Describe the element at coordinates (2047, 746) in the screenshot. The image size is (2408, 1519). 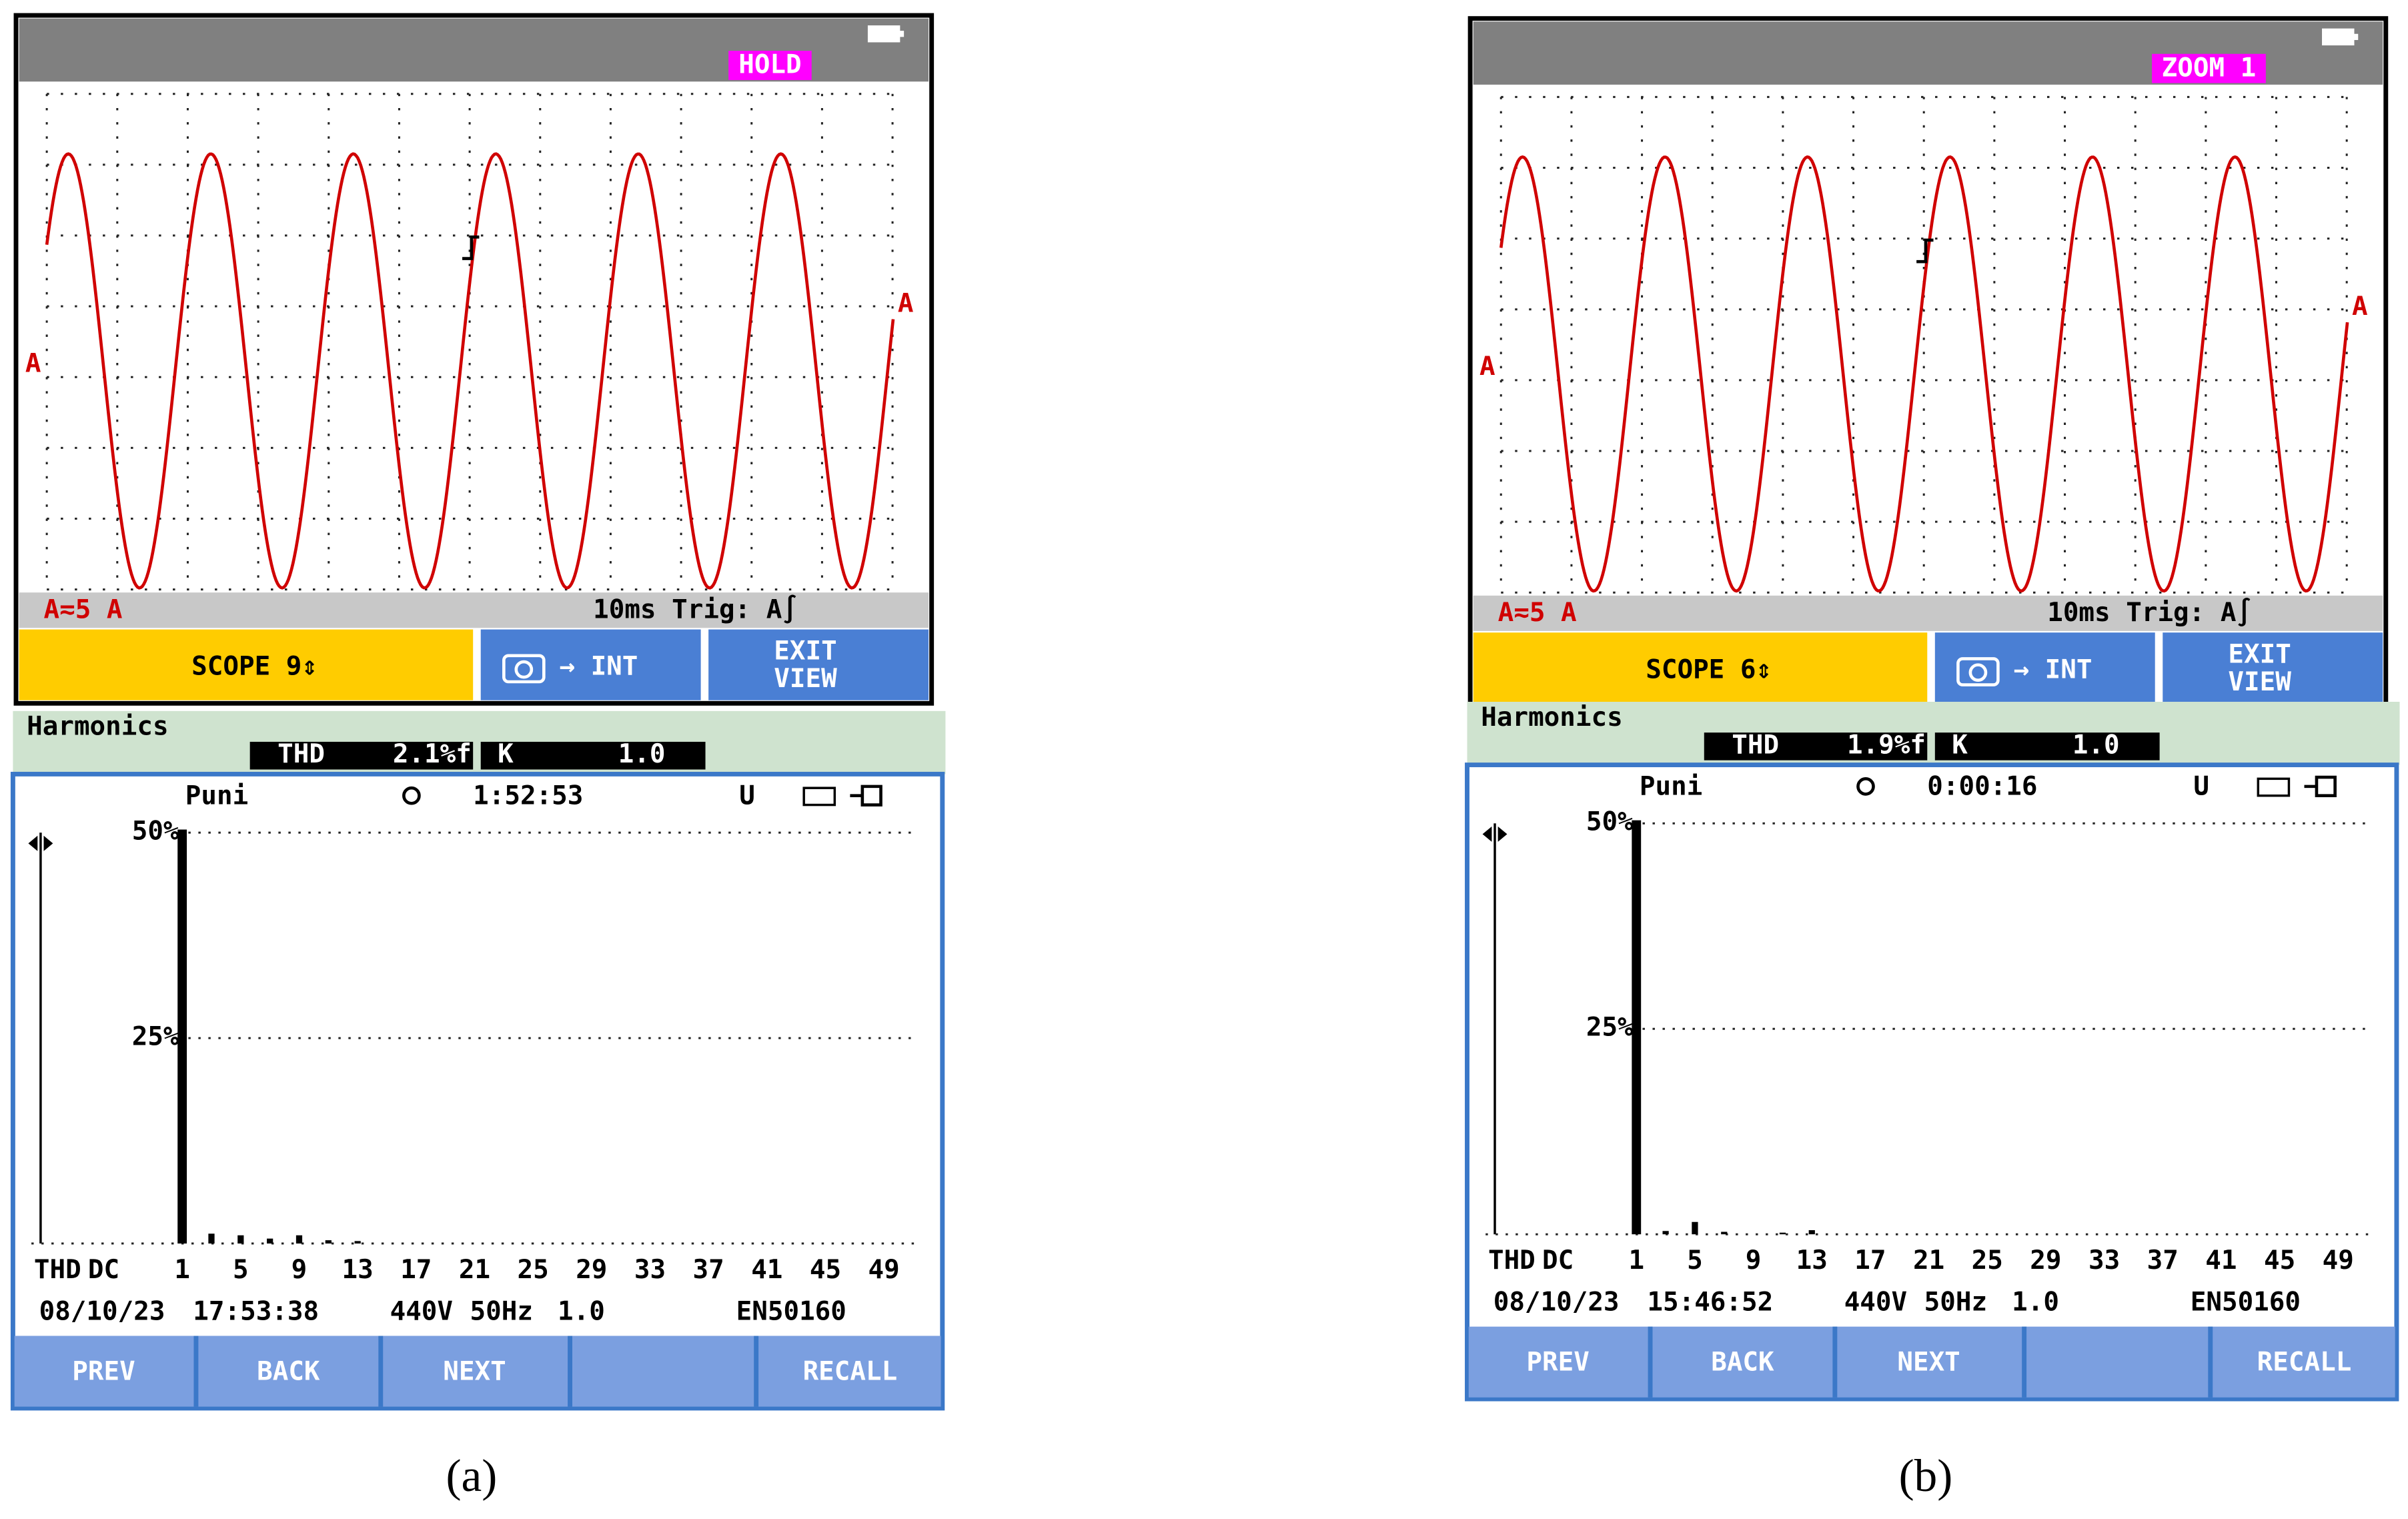
I see `k-box` at that location.